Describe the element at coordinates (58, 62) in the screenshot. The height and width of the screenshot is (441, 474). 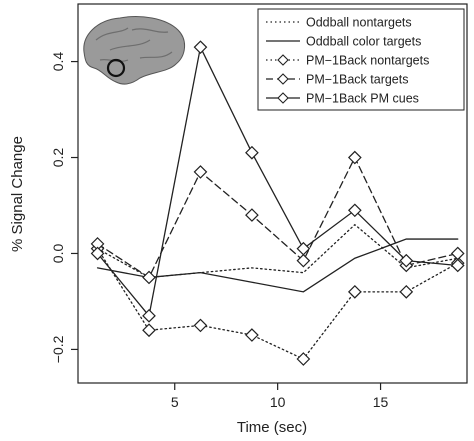
I see `y-tick-label: 0.4` at that location.